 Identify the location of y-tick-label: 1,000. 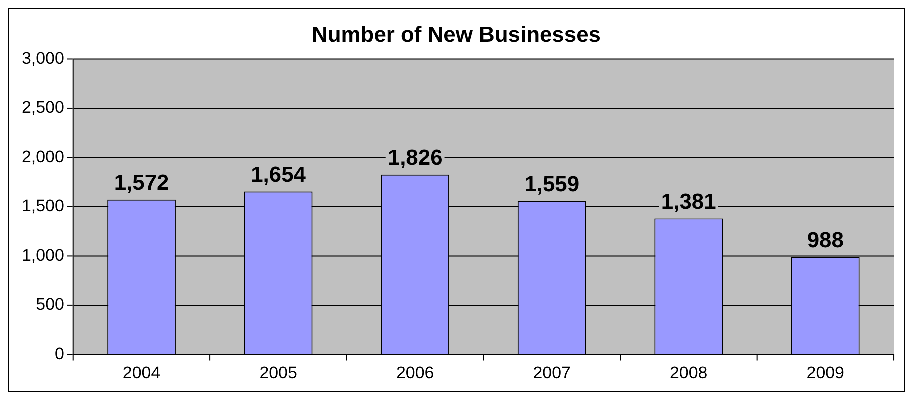
(43, 255).